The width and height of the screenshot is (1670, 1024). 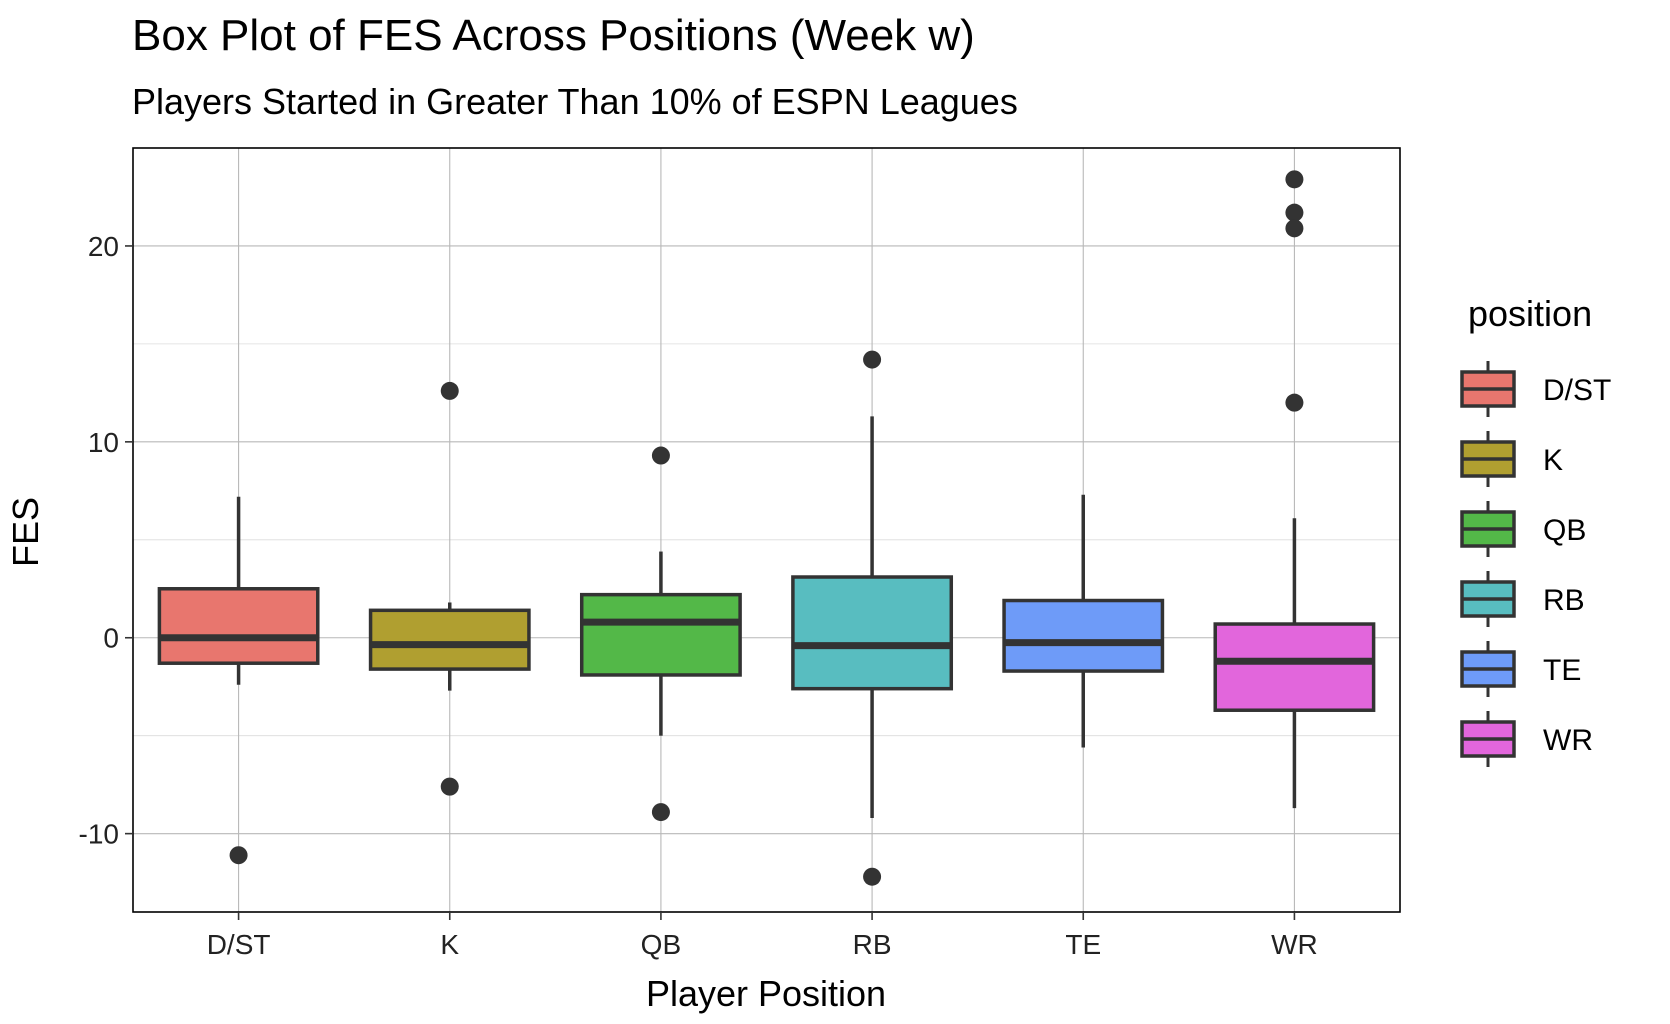 I want to click on y-tick-label: 0, so click(x=111, y=638).